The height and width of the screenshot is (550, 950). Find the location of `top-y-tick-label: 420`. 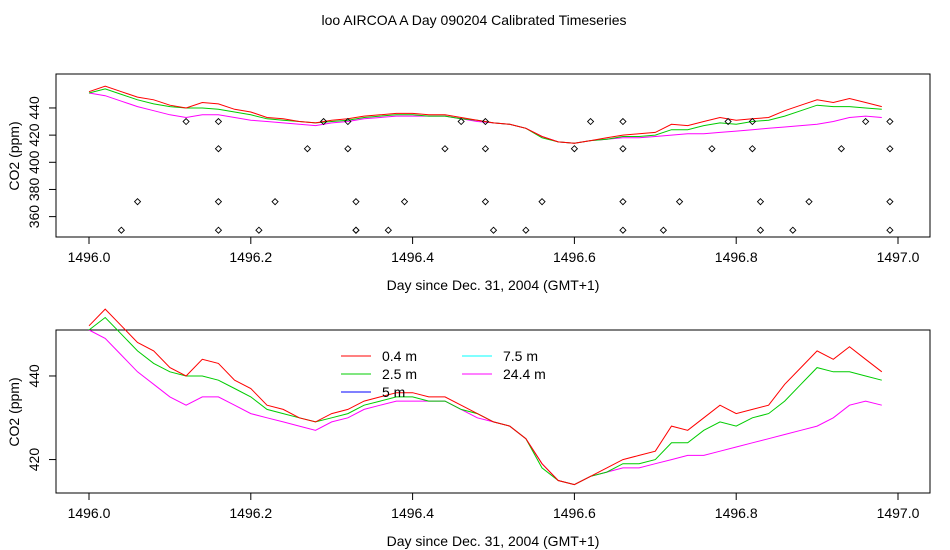

top-y-tick-label: 420 is located at coordinates (34, 135).